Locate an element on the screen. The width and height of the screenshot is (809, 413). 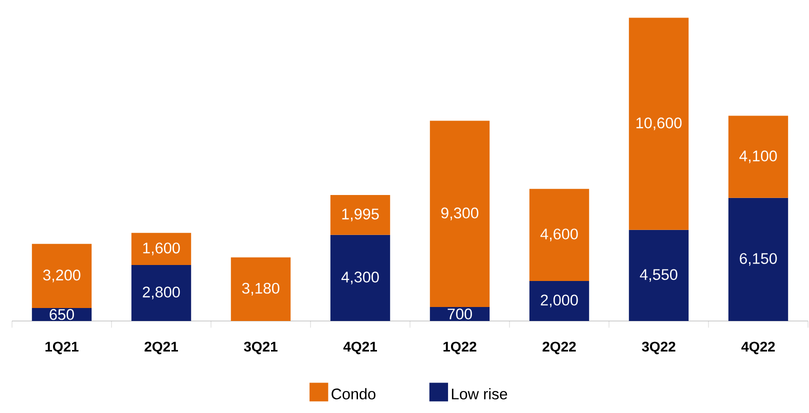
x-tick-label: 4Q21 is located at coordinates (360, 348).